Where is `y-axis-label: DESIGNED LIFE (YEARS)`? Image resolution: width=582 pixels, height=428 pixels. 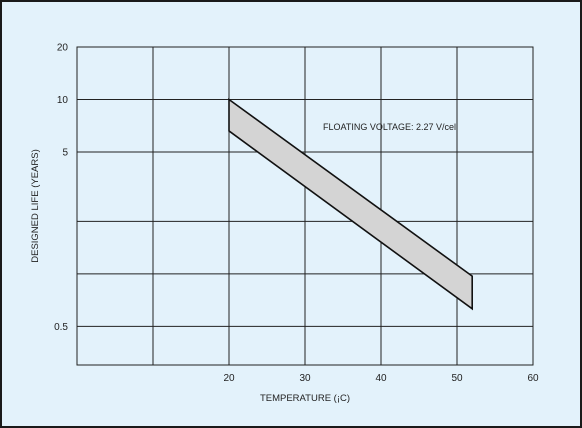 y-axis-label: DESIGNED LIFE (YEARS) is located at coordinates (35, 206).